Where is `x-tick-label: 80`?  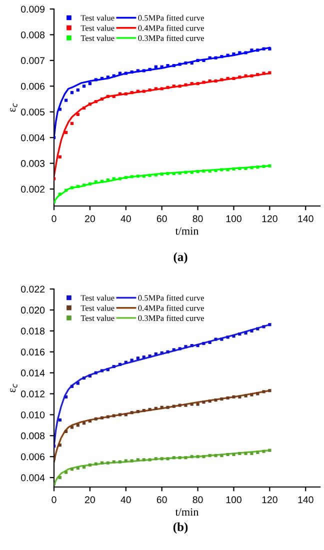 x-tick-label: 80 is located at coordinates (197, 218).